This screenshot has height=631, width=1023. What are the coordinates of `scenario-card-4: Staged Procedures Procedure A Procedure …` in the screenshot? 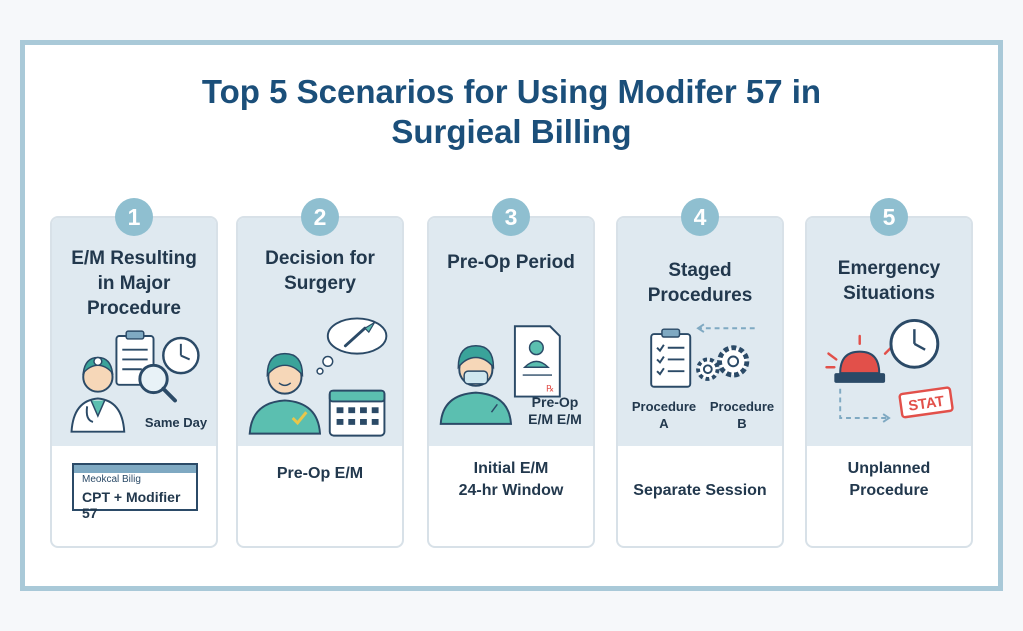 It's located at (700, 382).